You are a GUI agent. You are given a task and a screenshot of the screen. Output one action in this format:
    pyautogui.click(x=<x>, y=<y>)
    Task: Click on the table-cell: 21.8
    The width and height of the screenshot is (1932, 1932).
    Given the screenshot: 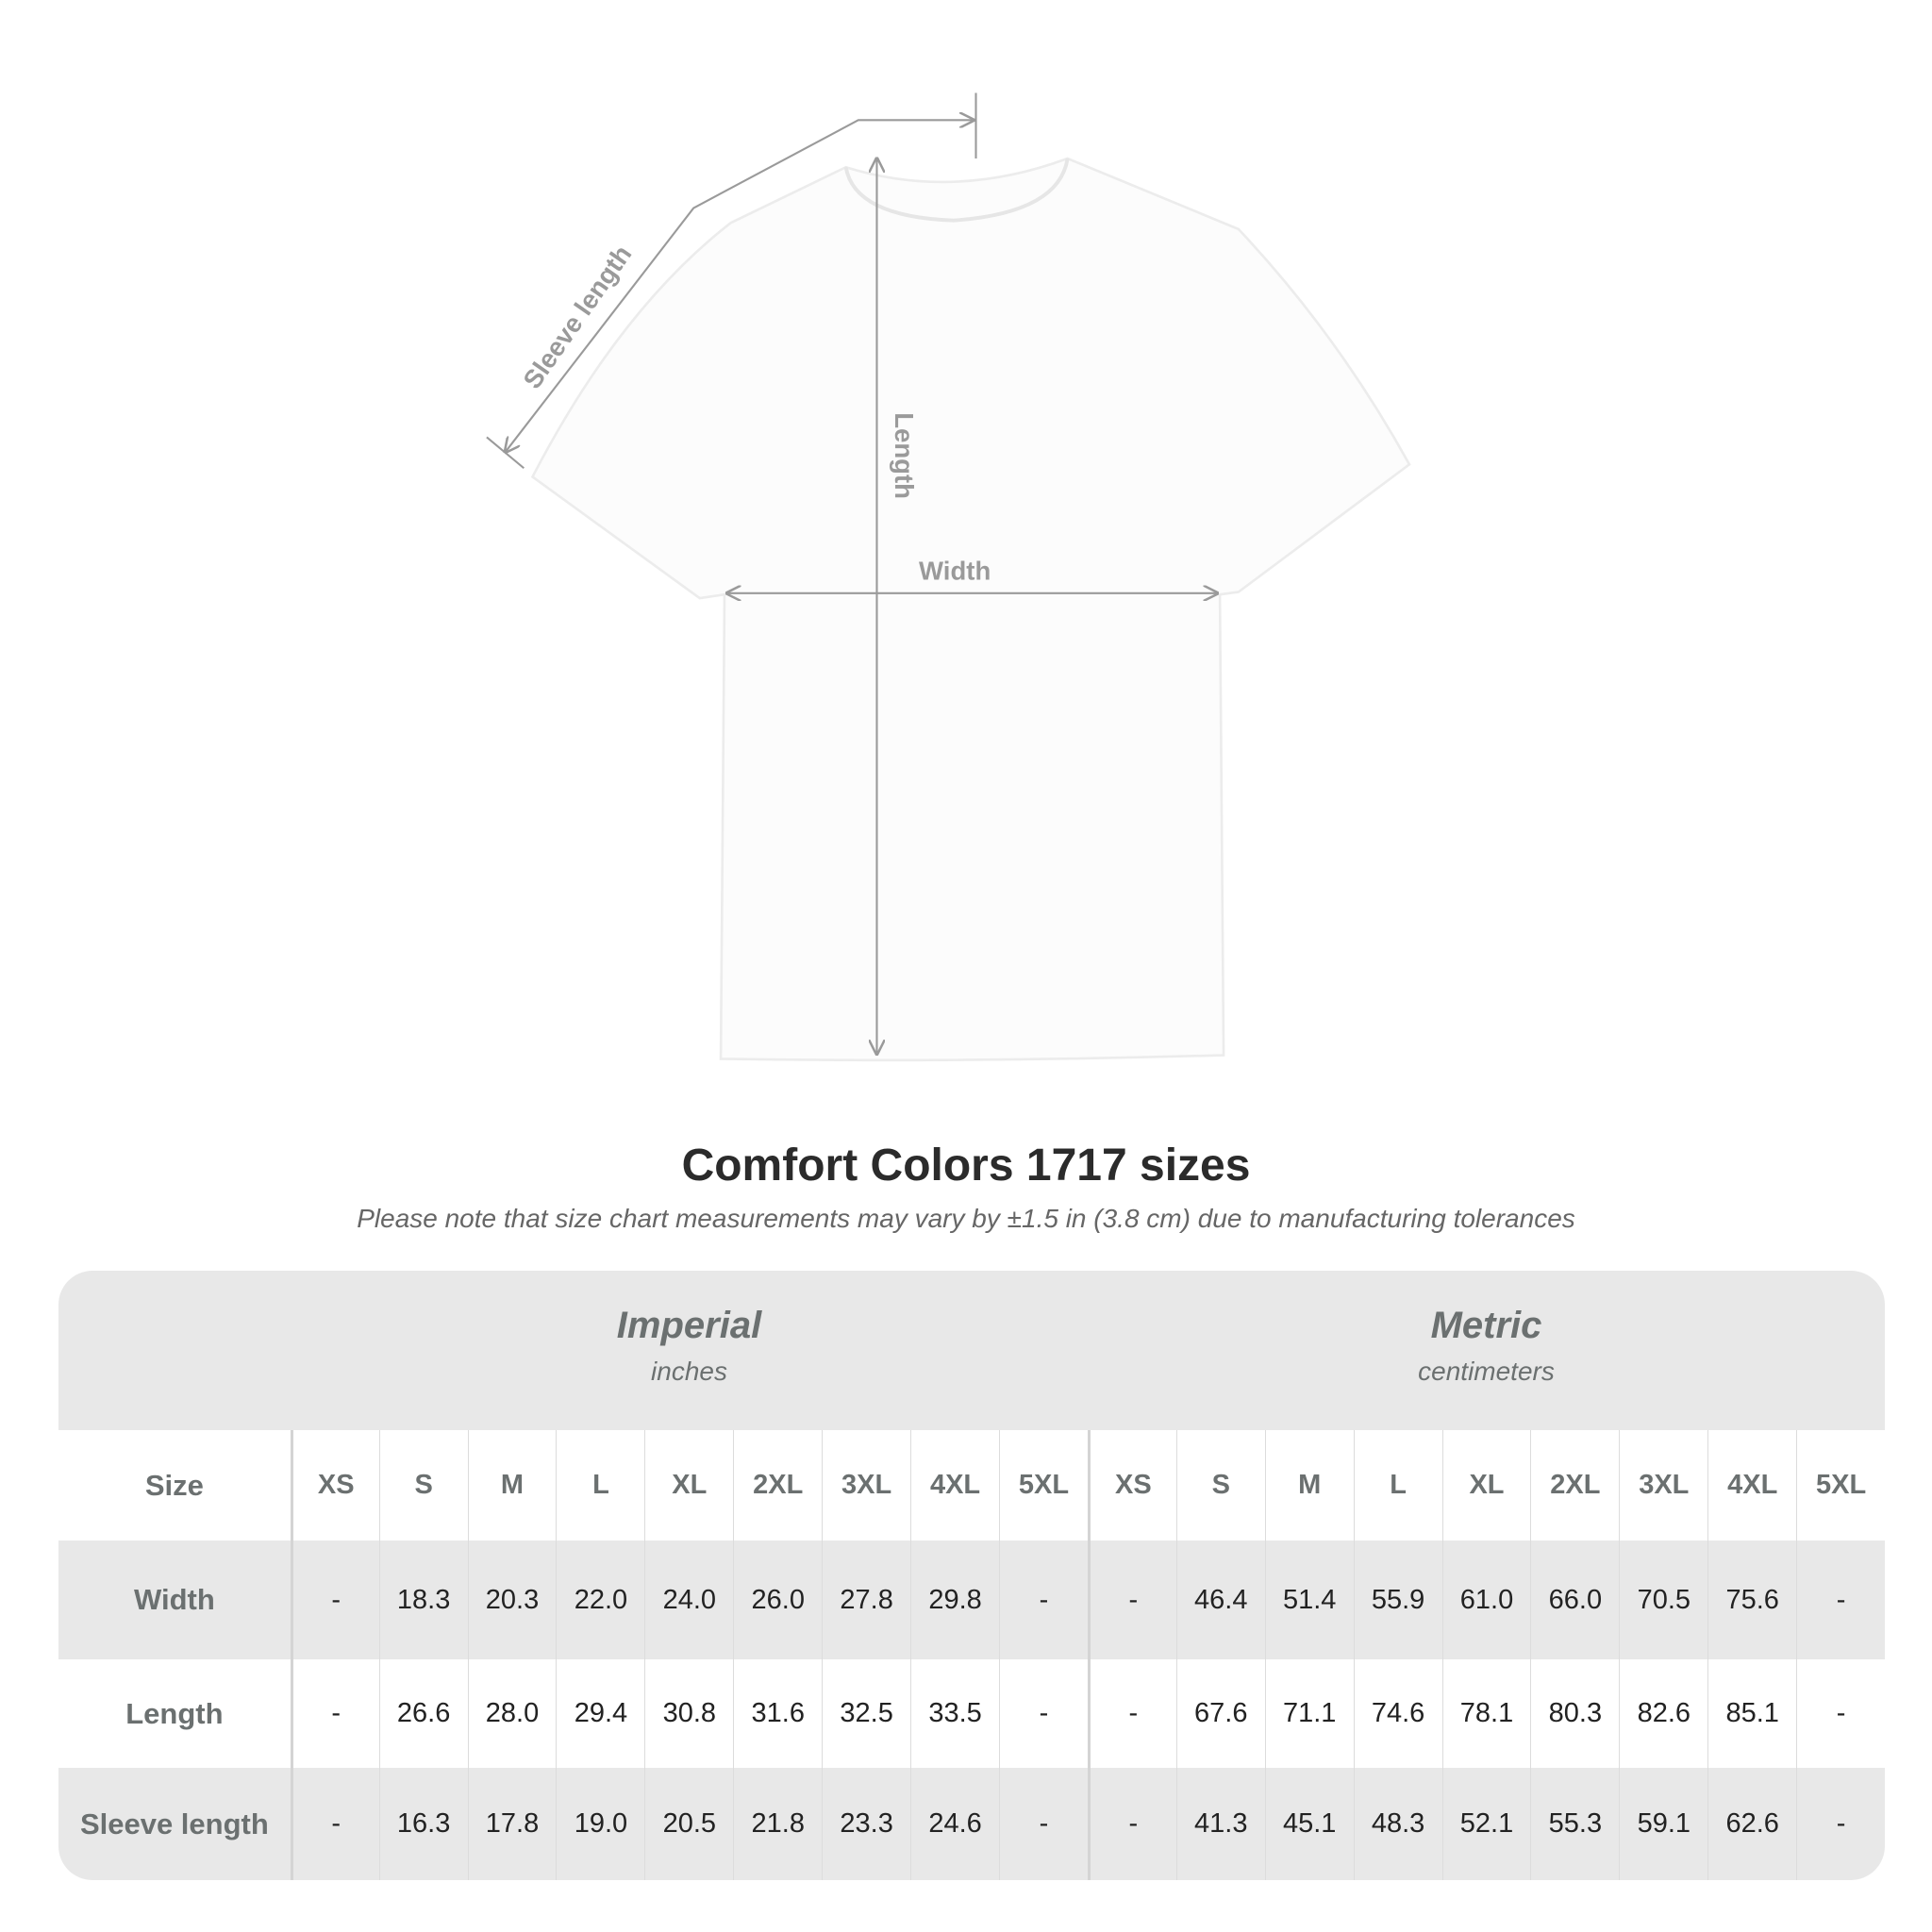 What is the action you would take?
    pyautogui.click(x=778, y=1824)
    